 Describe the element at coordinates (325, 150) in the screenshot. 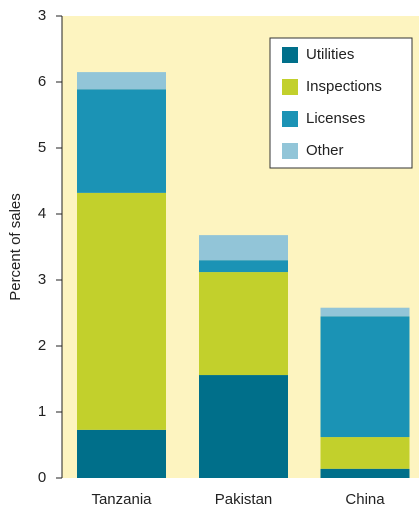

I see `legend-label: Other` at that location.